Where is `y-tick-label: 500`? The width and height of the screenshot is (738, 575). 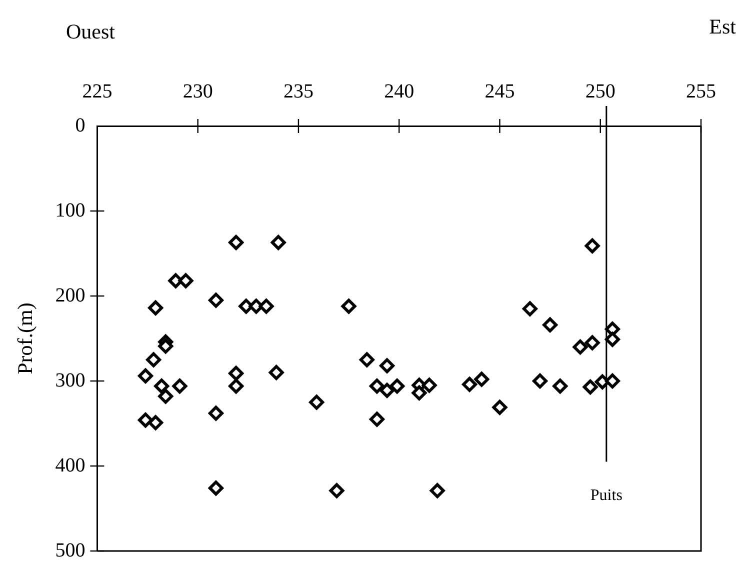 y-tick-label: 500 is located at coordinates (70, 550).